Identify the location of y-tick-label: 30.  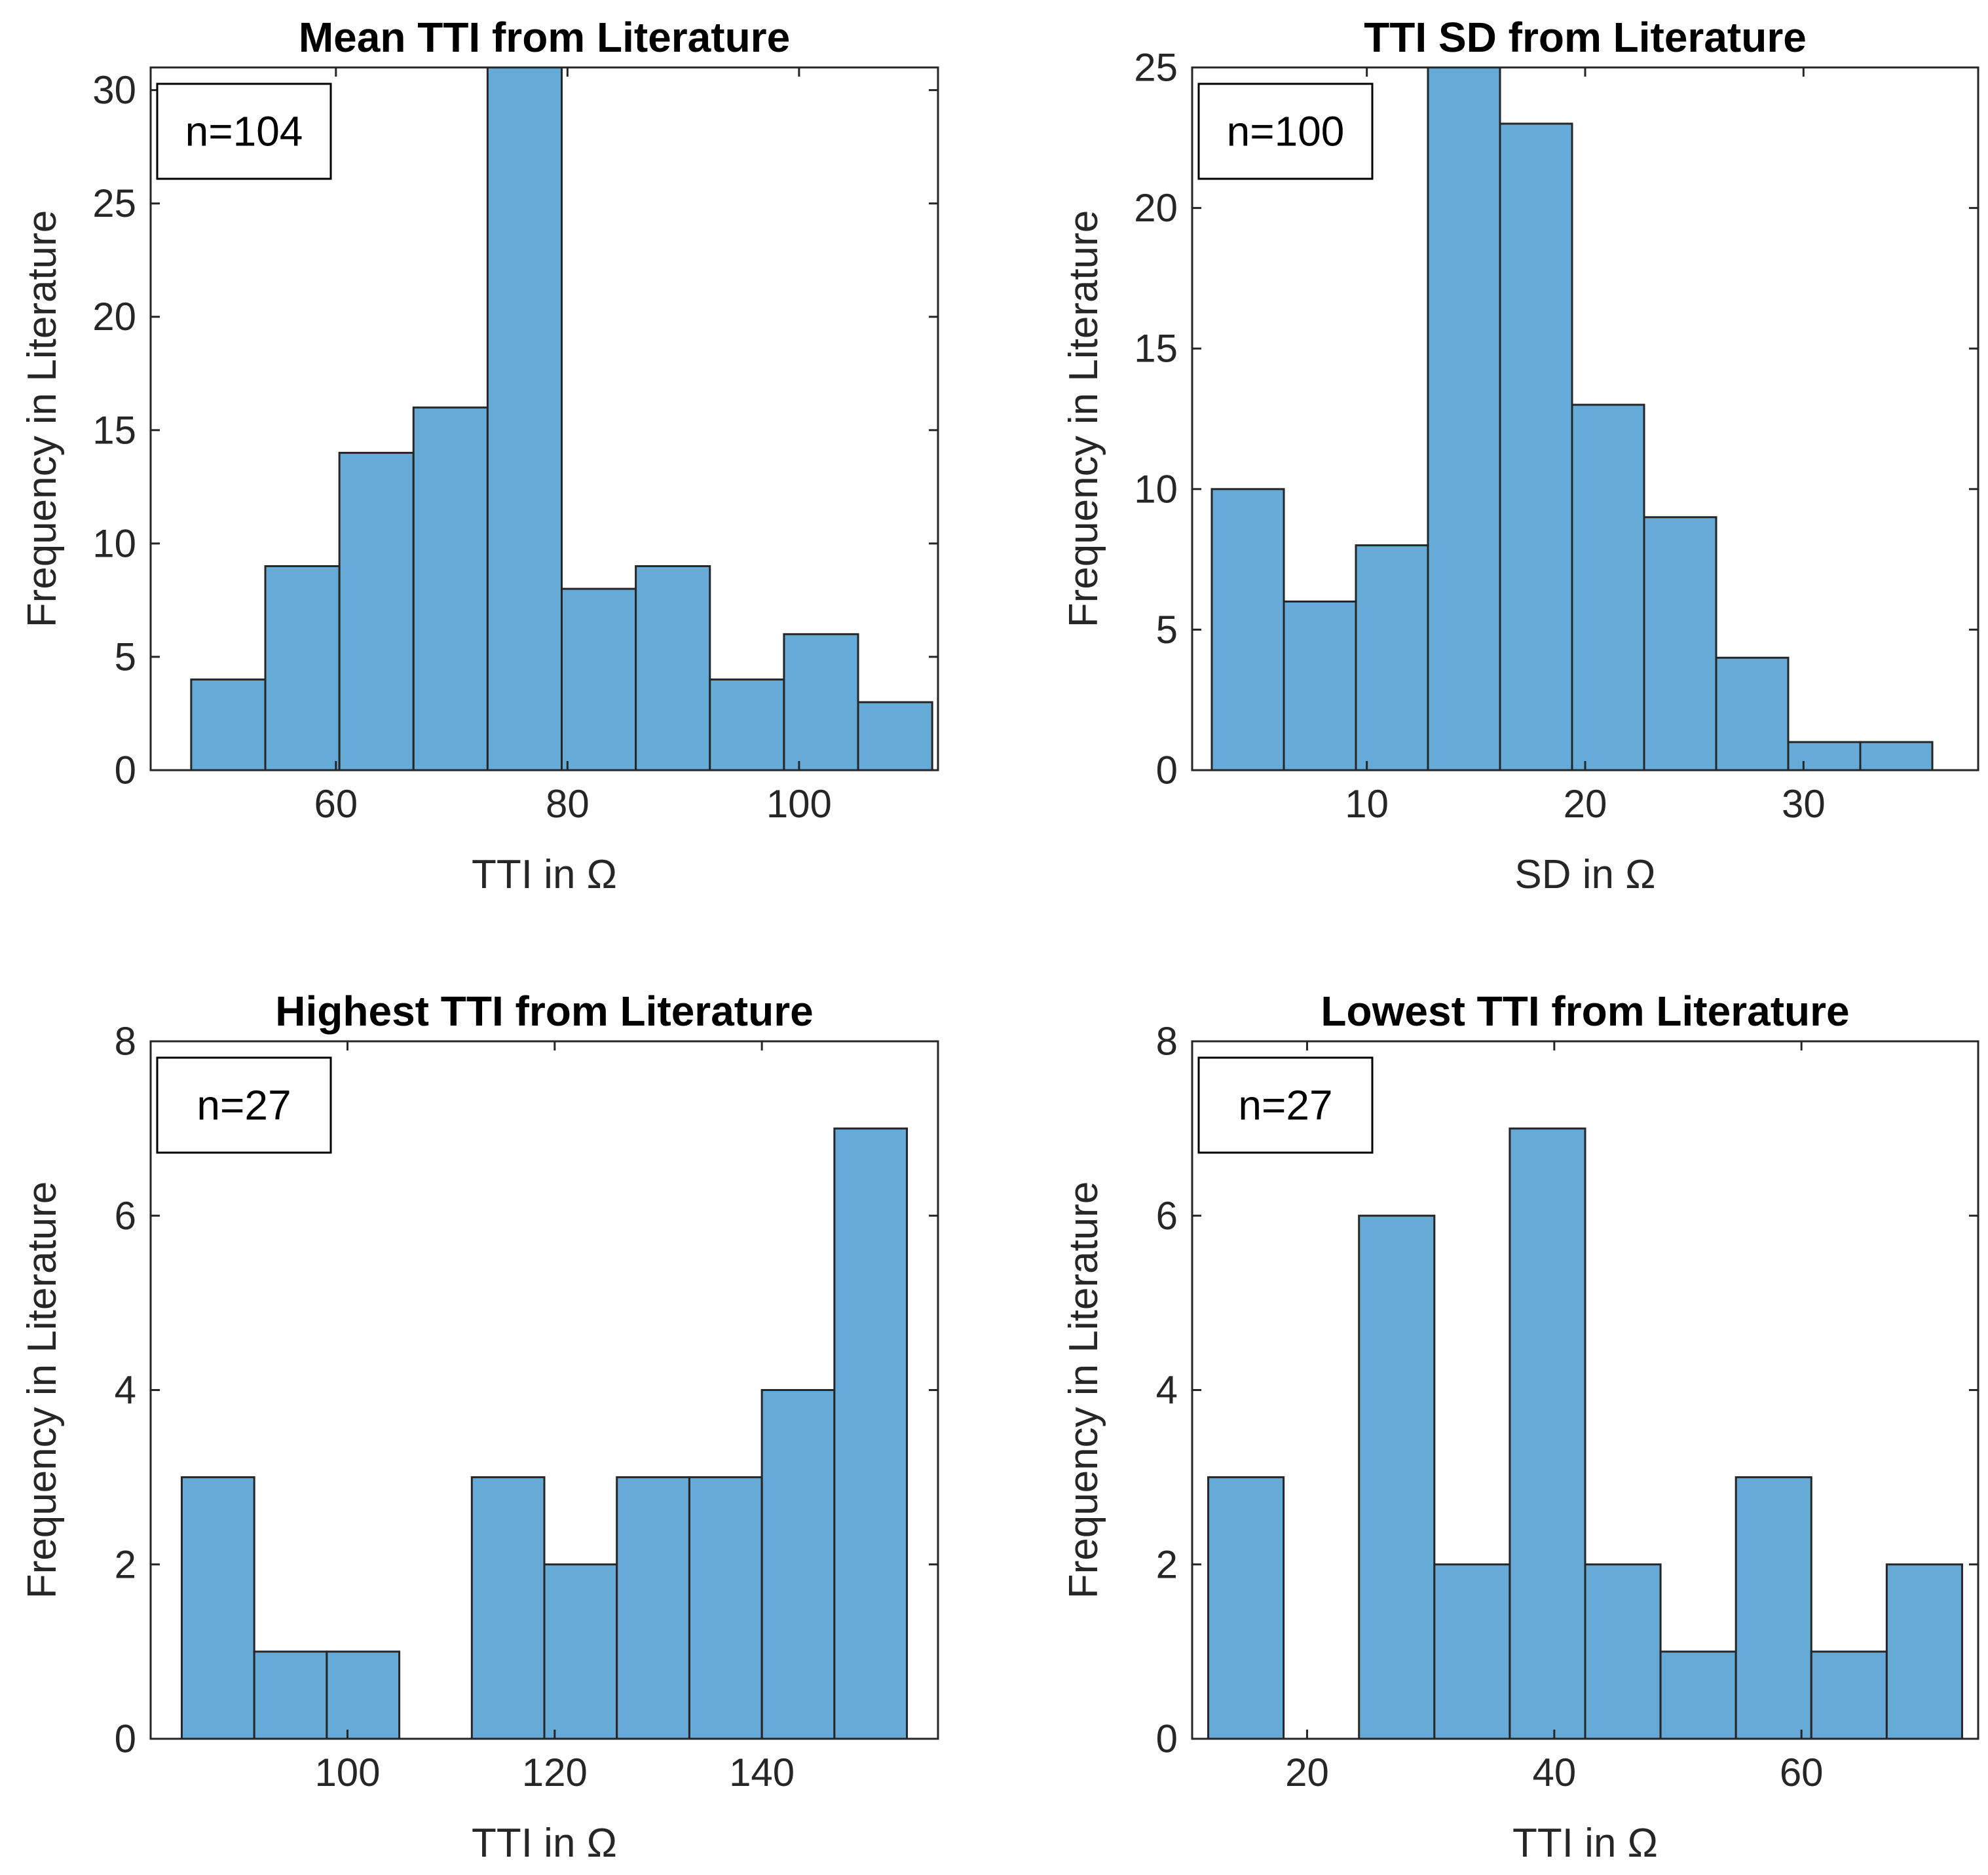
(114, 90).